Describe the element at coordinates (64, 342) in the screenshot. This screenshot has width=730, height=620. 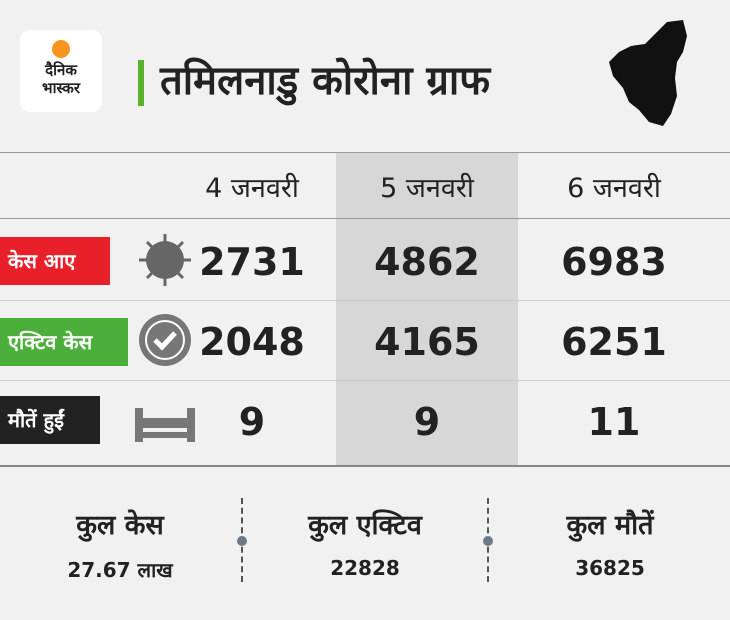
I see `row-label: एक्टिव केस` at that location.